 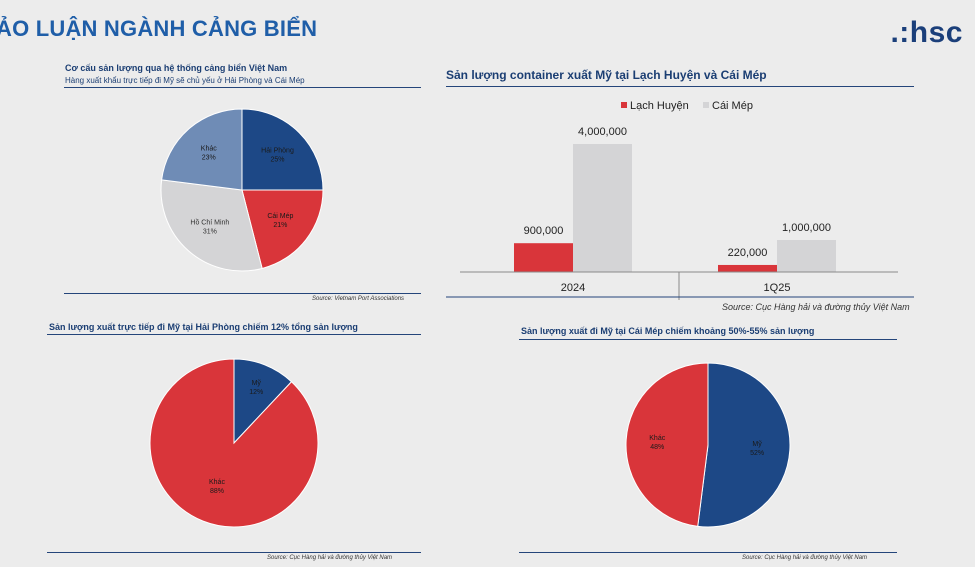 I want to click on bar-lach-huyen-2024, so click(x=543, y=257).